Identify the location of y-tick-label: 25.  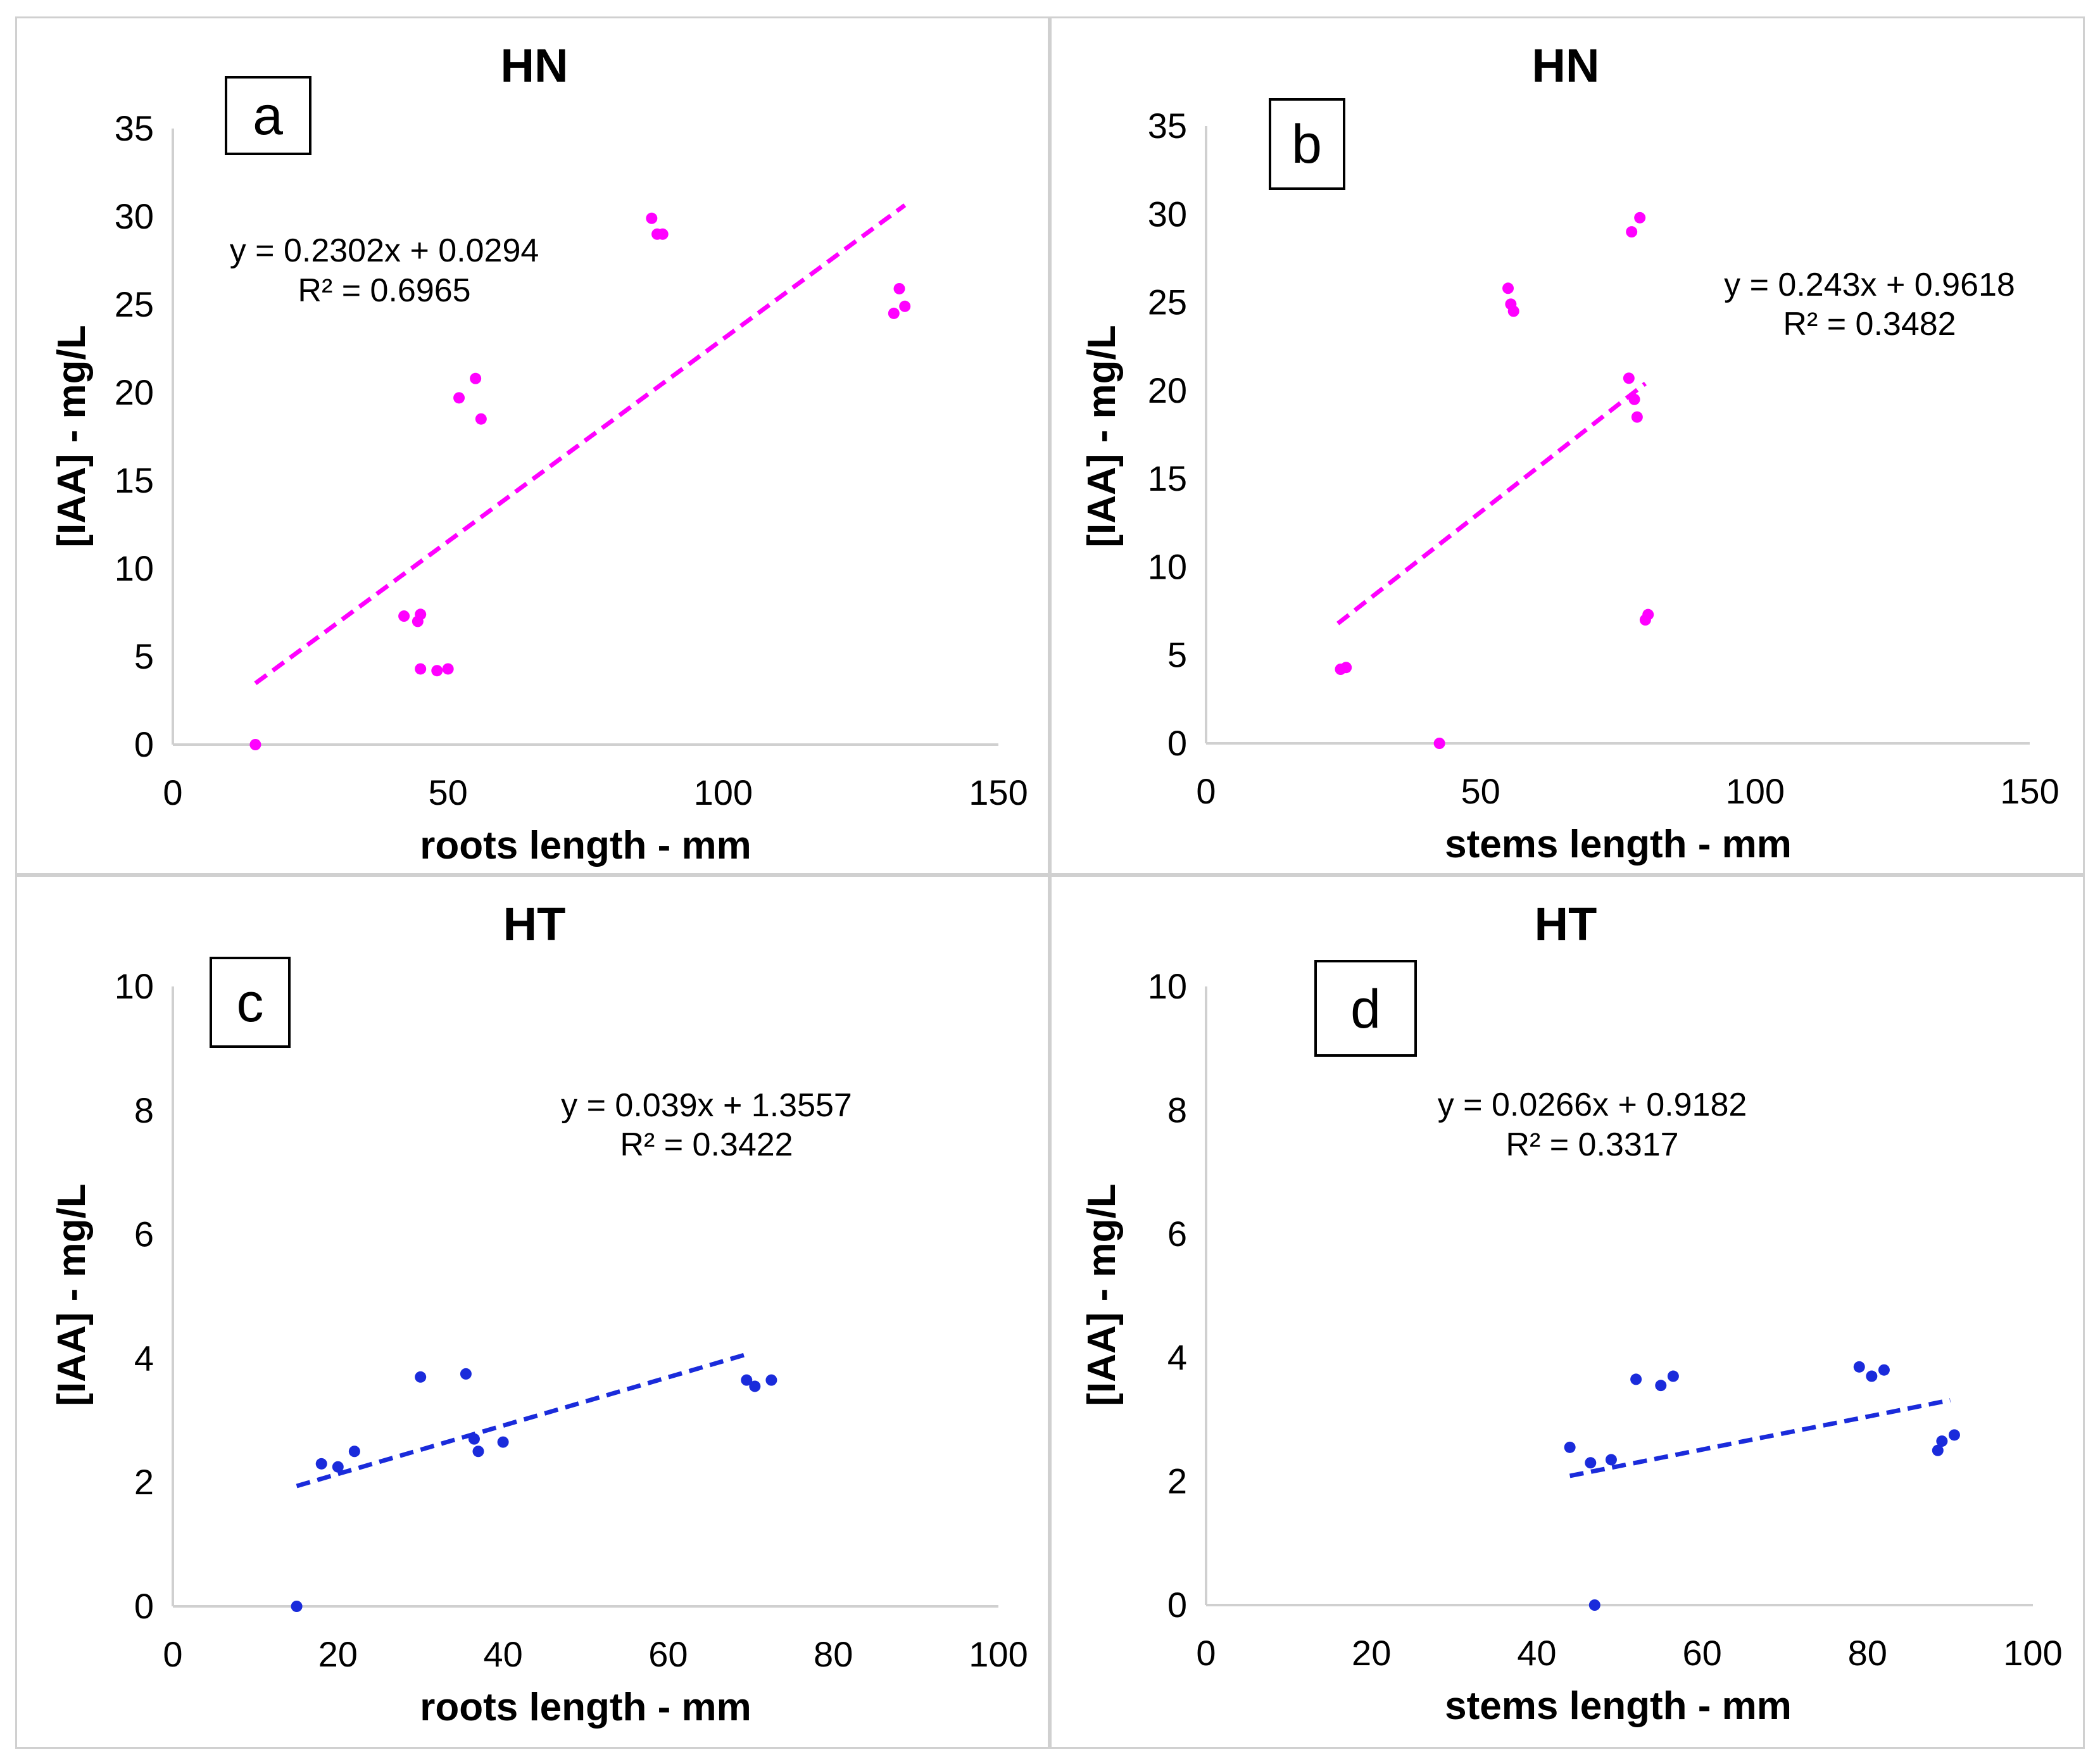
(134, 304).